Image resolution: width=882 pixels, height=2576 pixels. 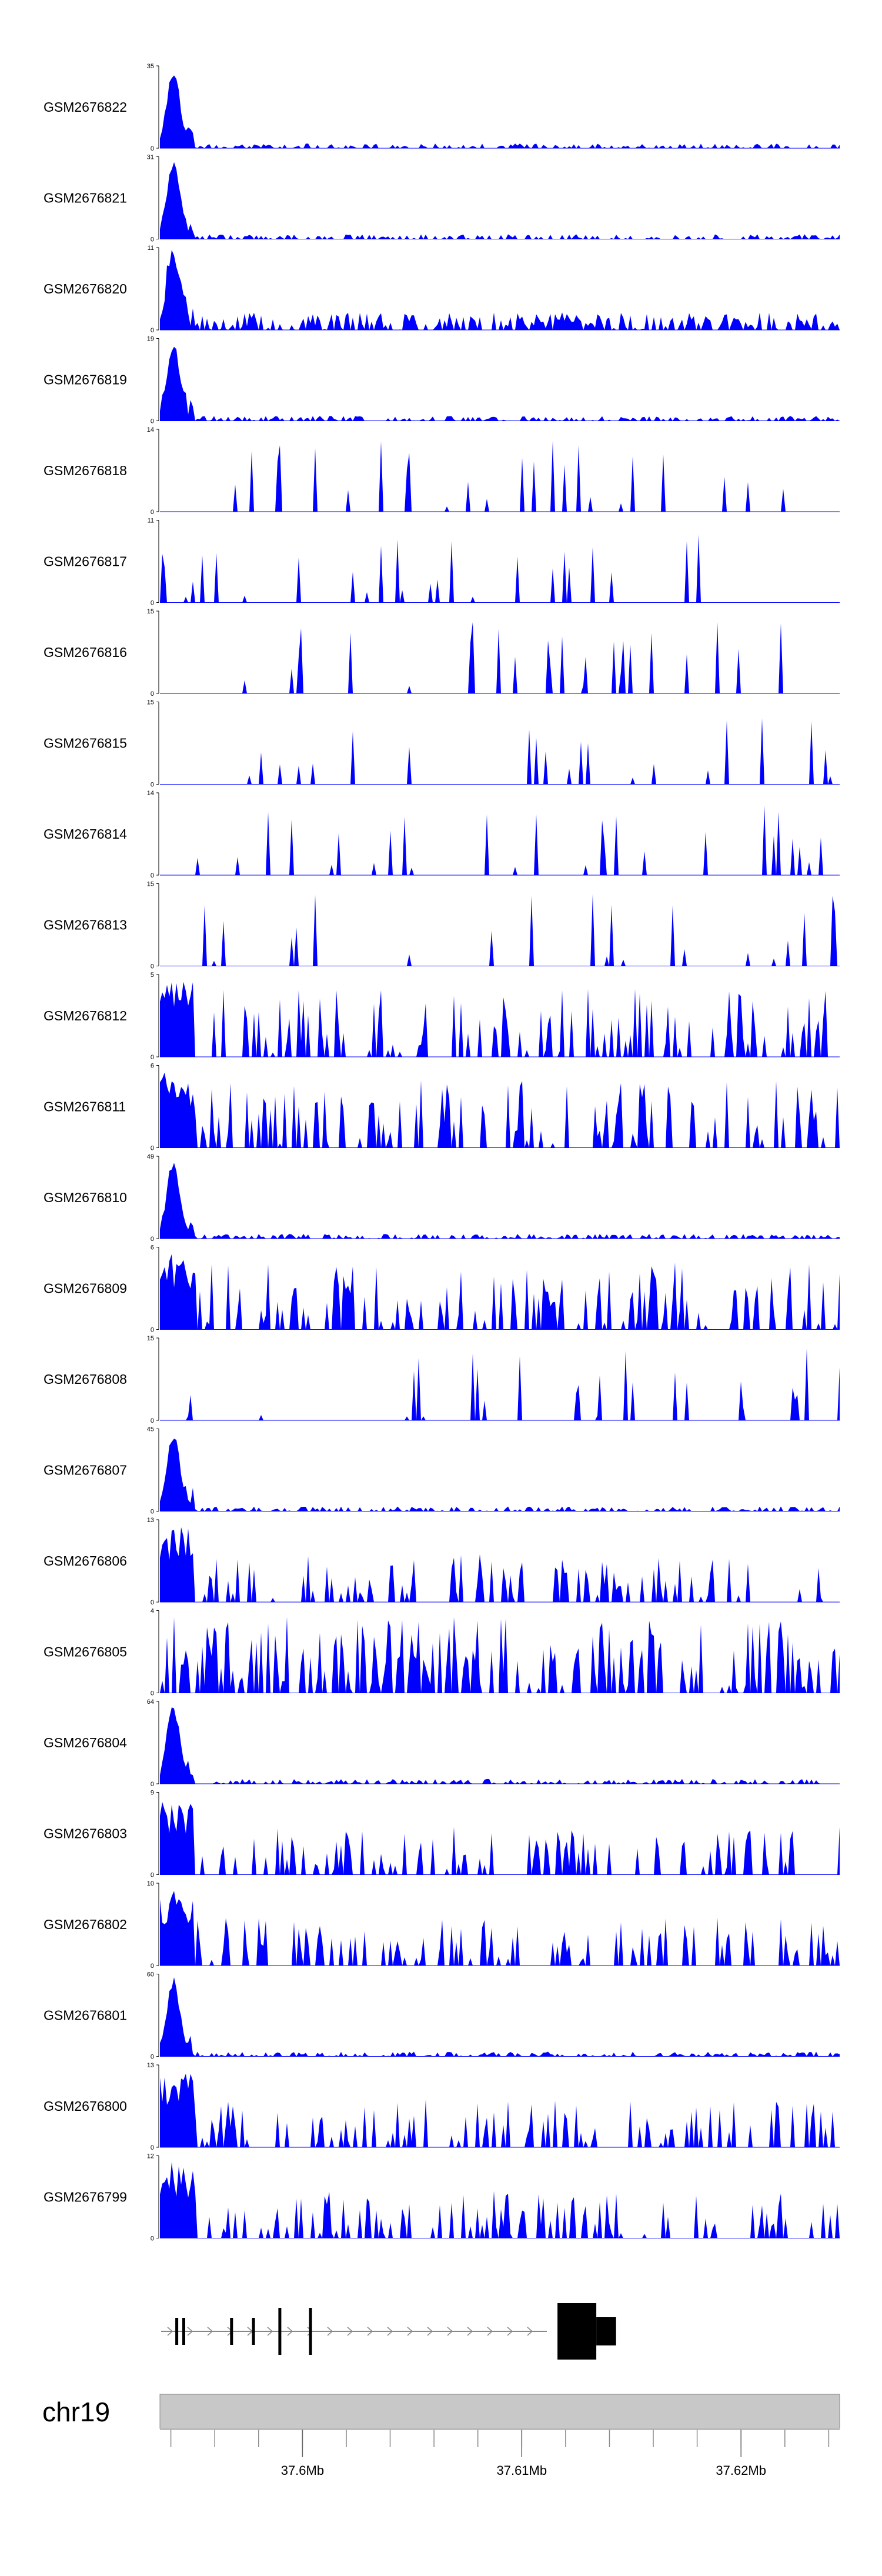 I want to click on track-GSM2676811: GSM2676811 6 0, so click(x=442, y=1107).